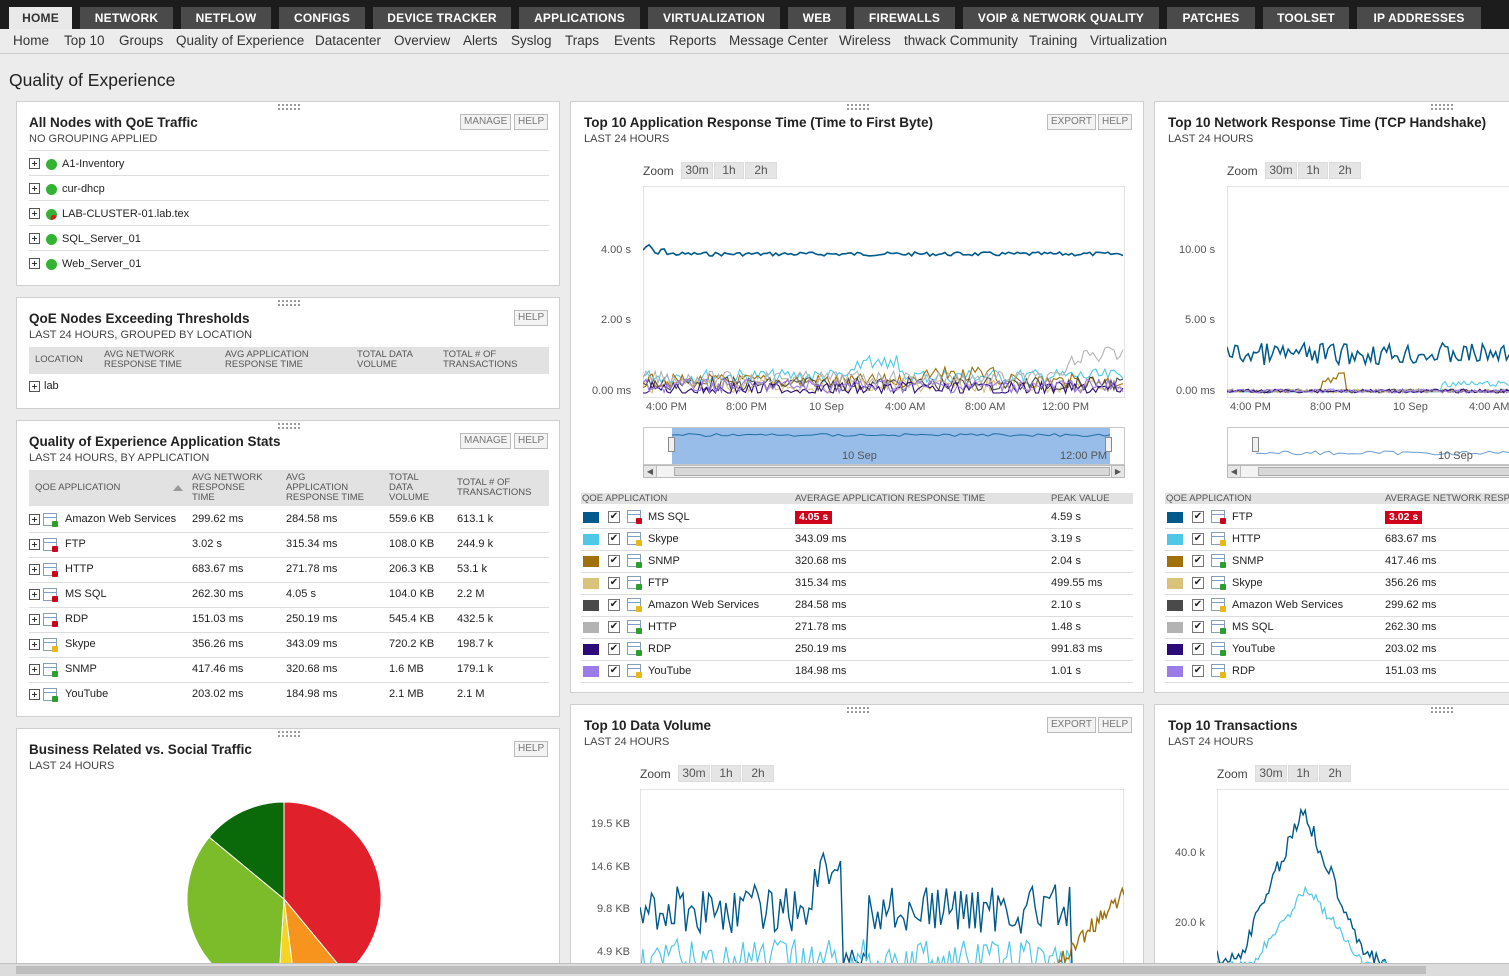 The height and width of the screenshot is (976, 1509). Describe the element at coordinates (84, 40) in the screenshot. I see `subnav-top10: Top 10` at that location.